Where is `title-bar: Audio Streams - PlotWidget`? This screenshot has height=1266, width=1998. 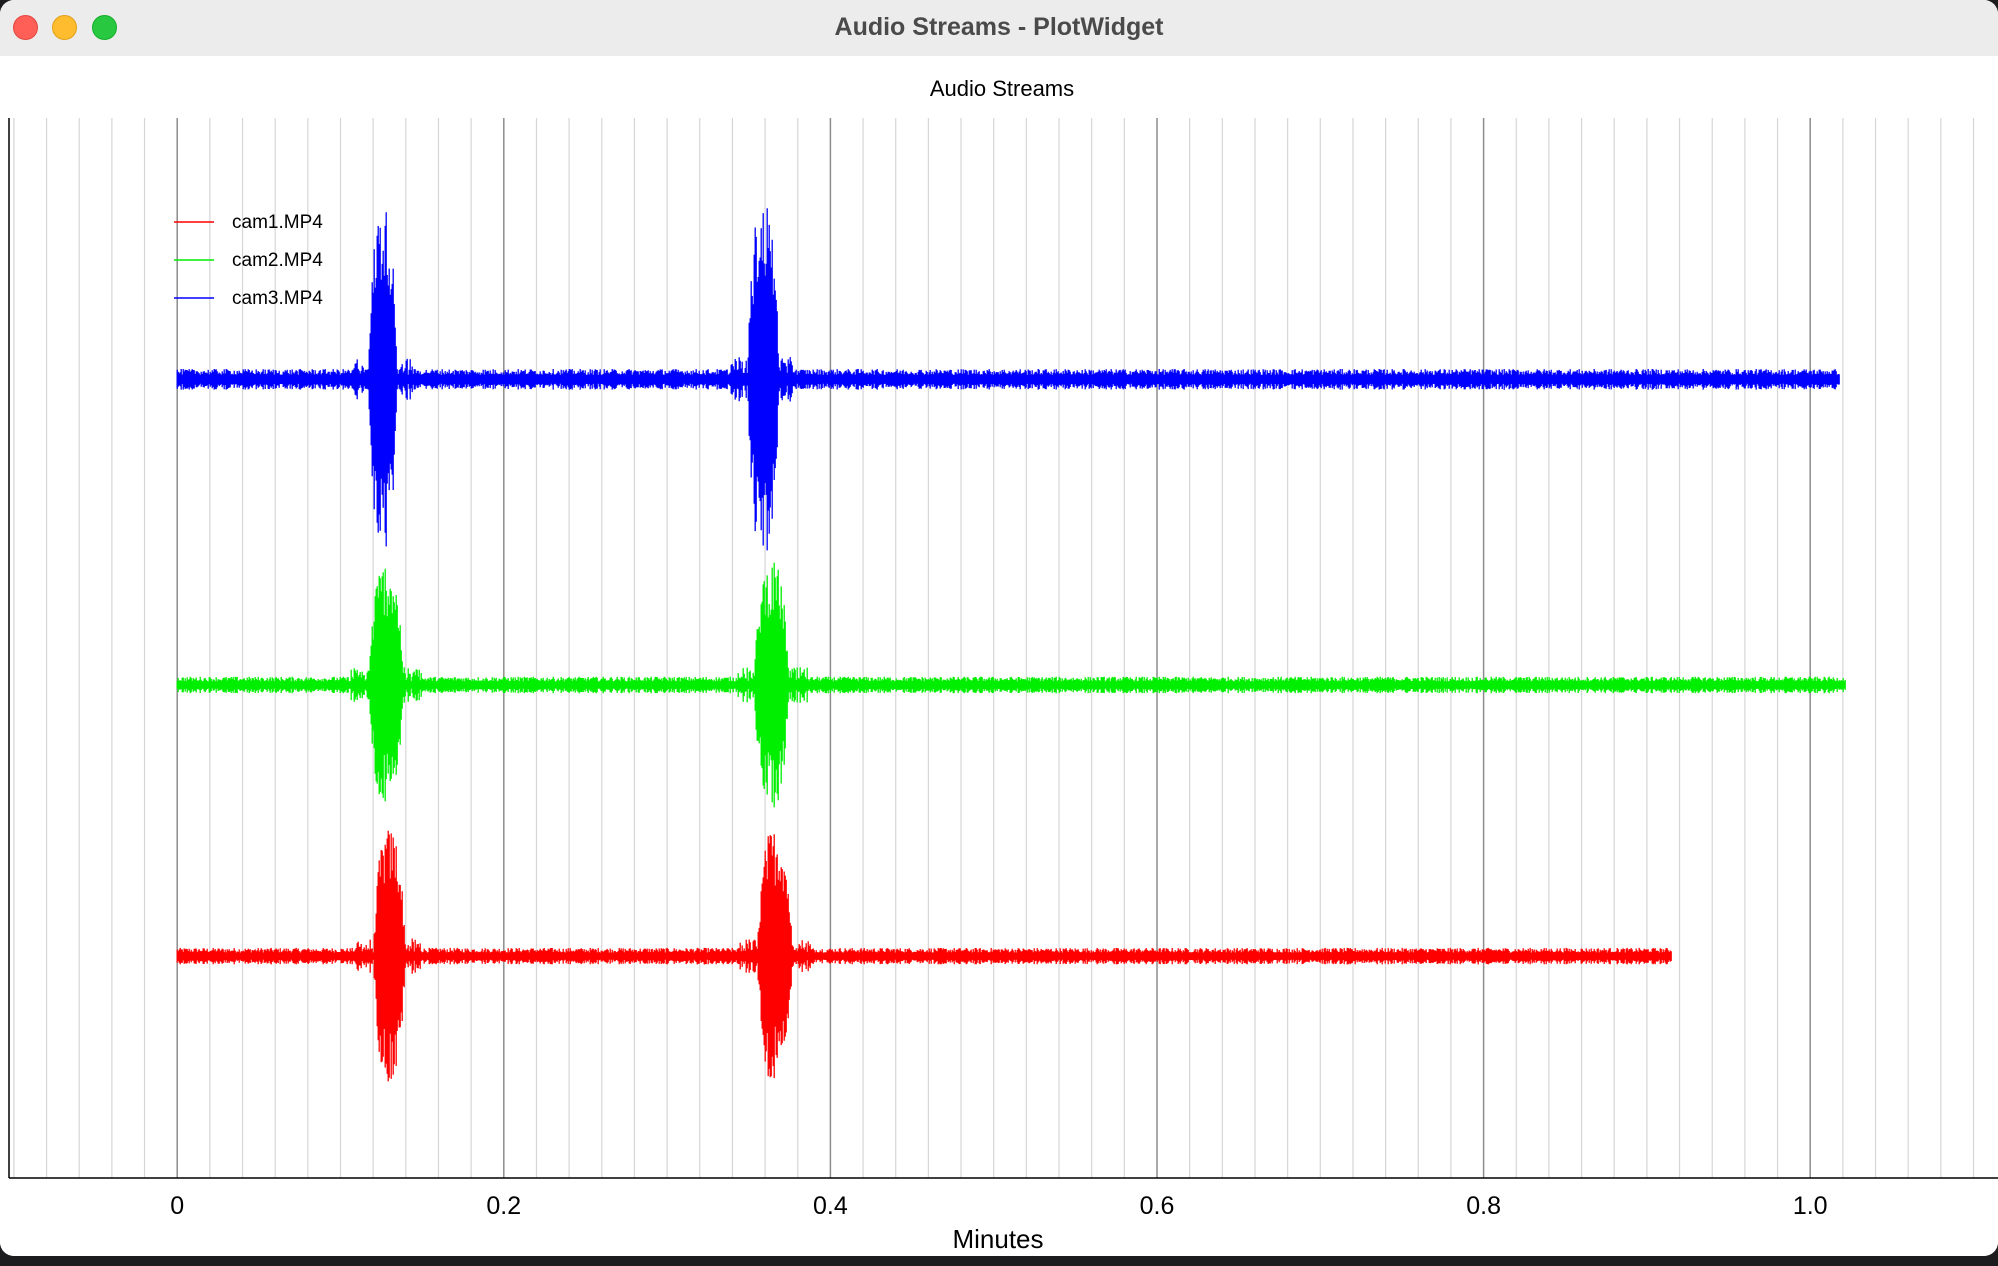 title-bar: Audio Streams - PlotWidget is located at coordinates (999, 28).